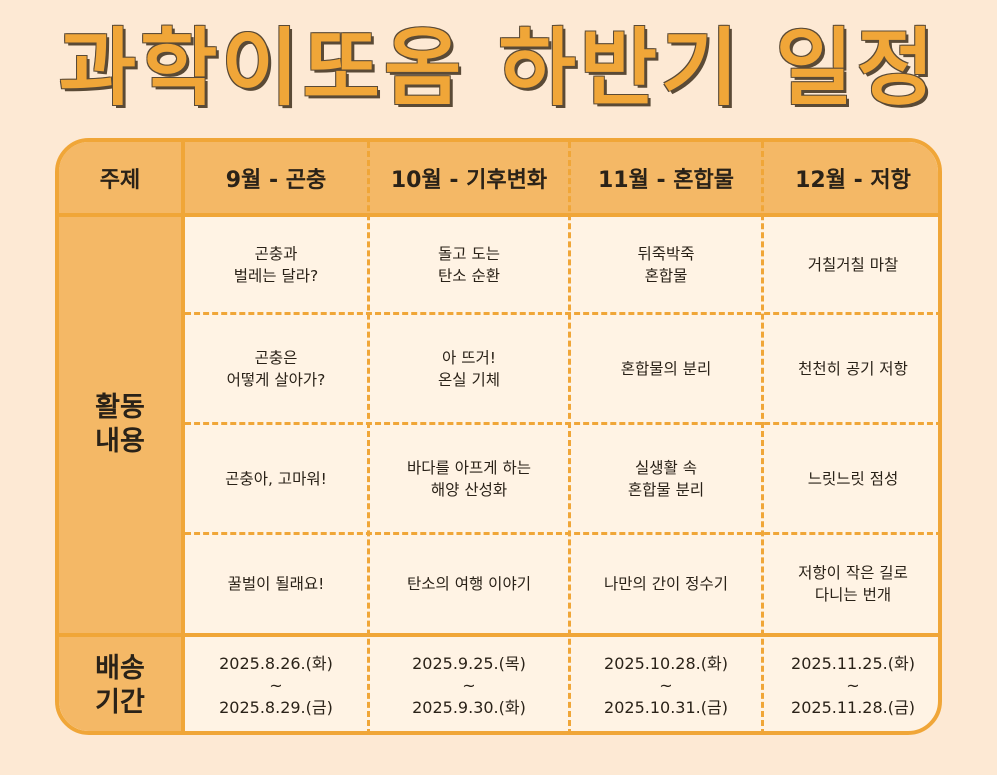 This screenshot has height=775, width=997. I want to click on page-title: 과학이또옴 하반기 일정, so click(498, 68).